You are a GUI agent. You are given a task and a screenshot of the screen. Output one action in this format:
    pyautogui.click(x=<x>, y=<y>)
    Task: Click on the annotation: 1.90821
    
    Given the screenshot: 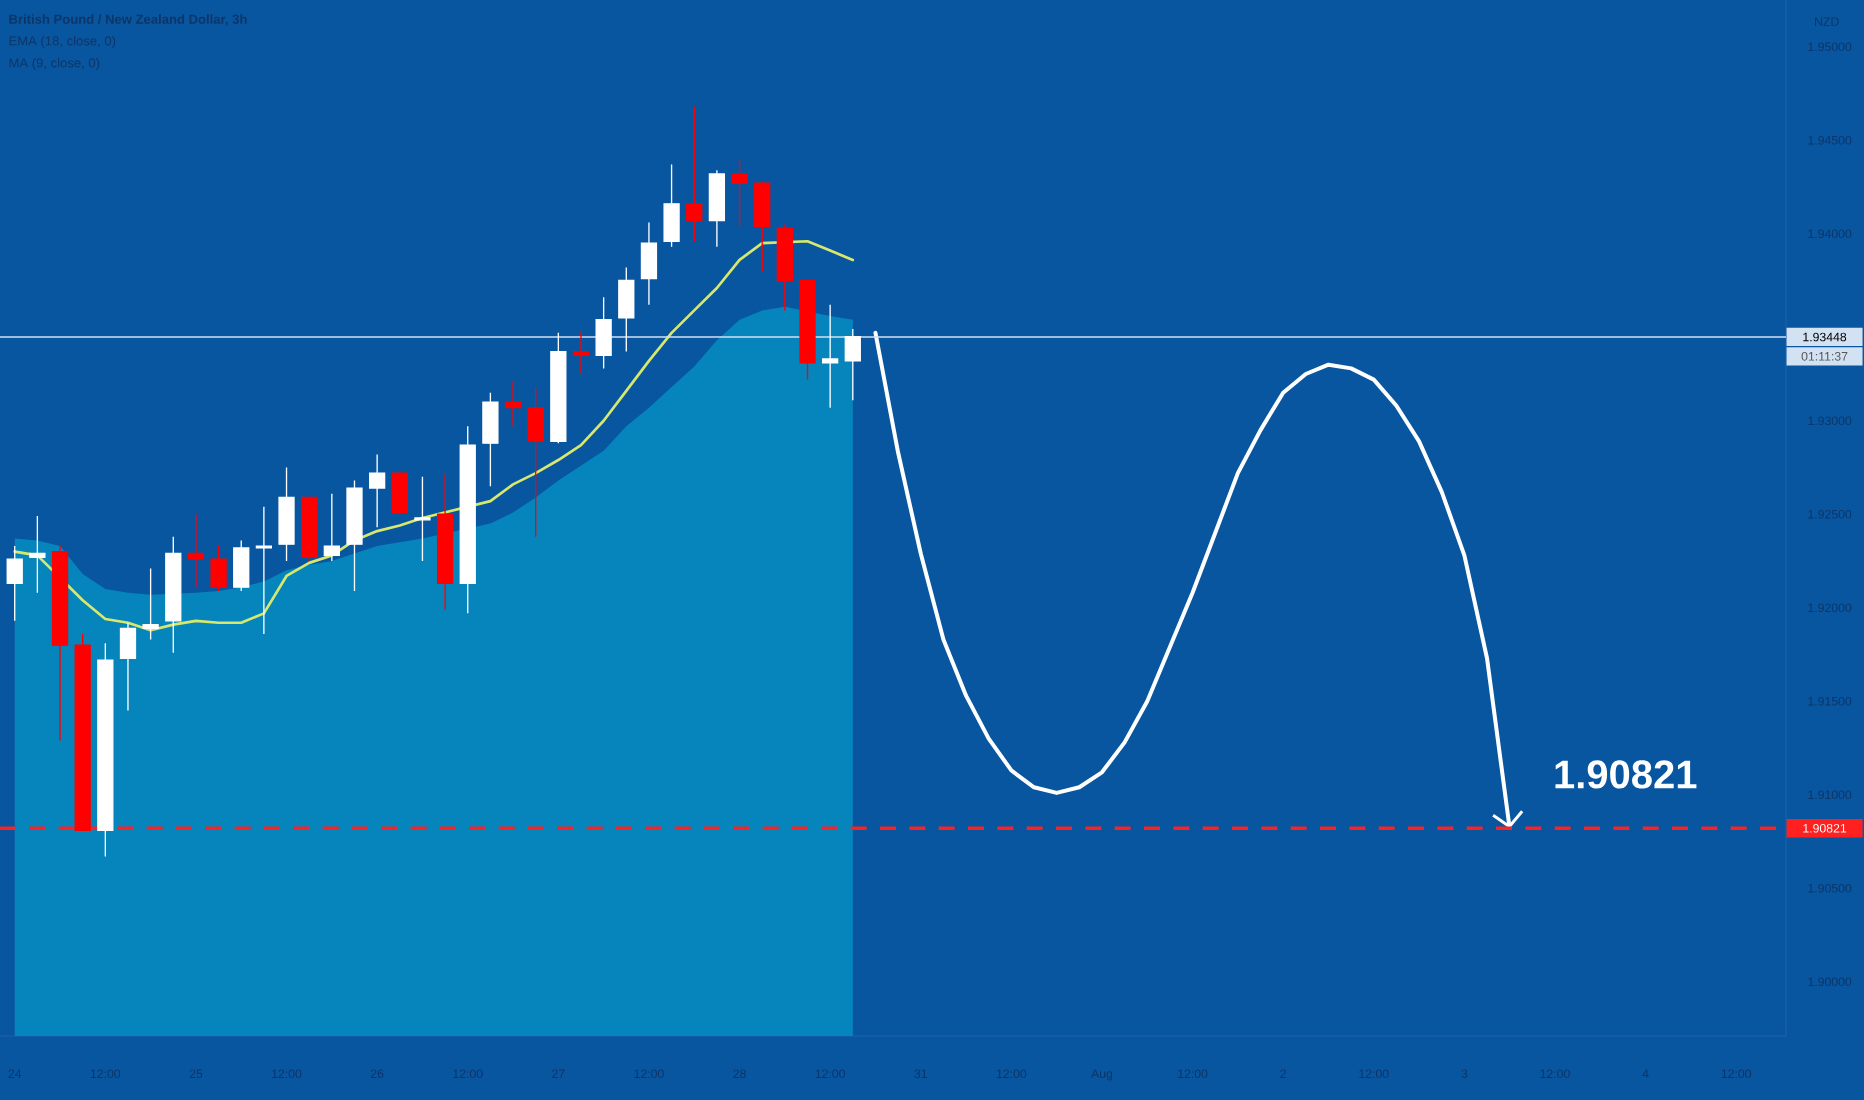 What is the action you would take?
    pyautogui.click(x=1626, y=774)
    